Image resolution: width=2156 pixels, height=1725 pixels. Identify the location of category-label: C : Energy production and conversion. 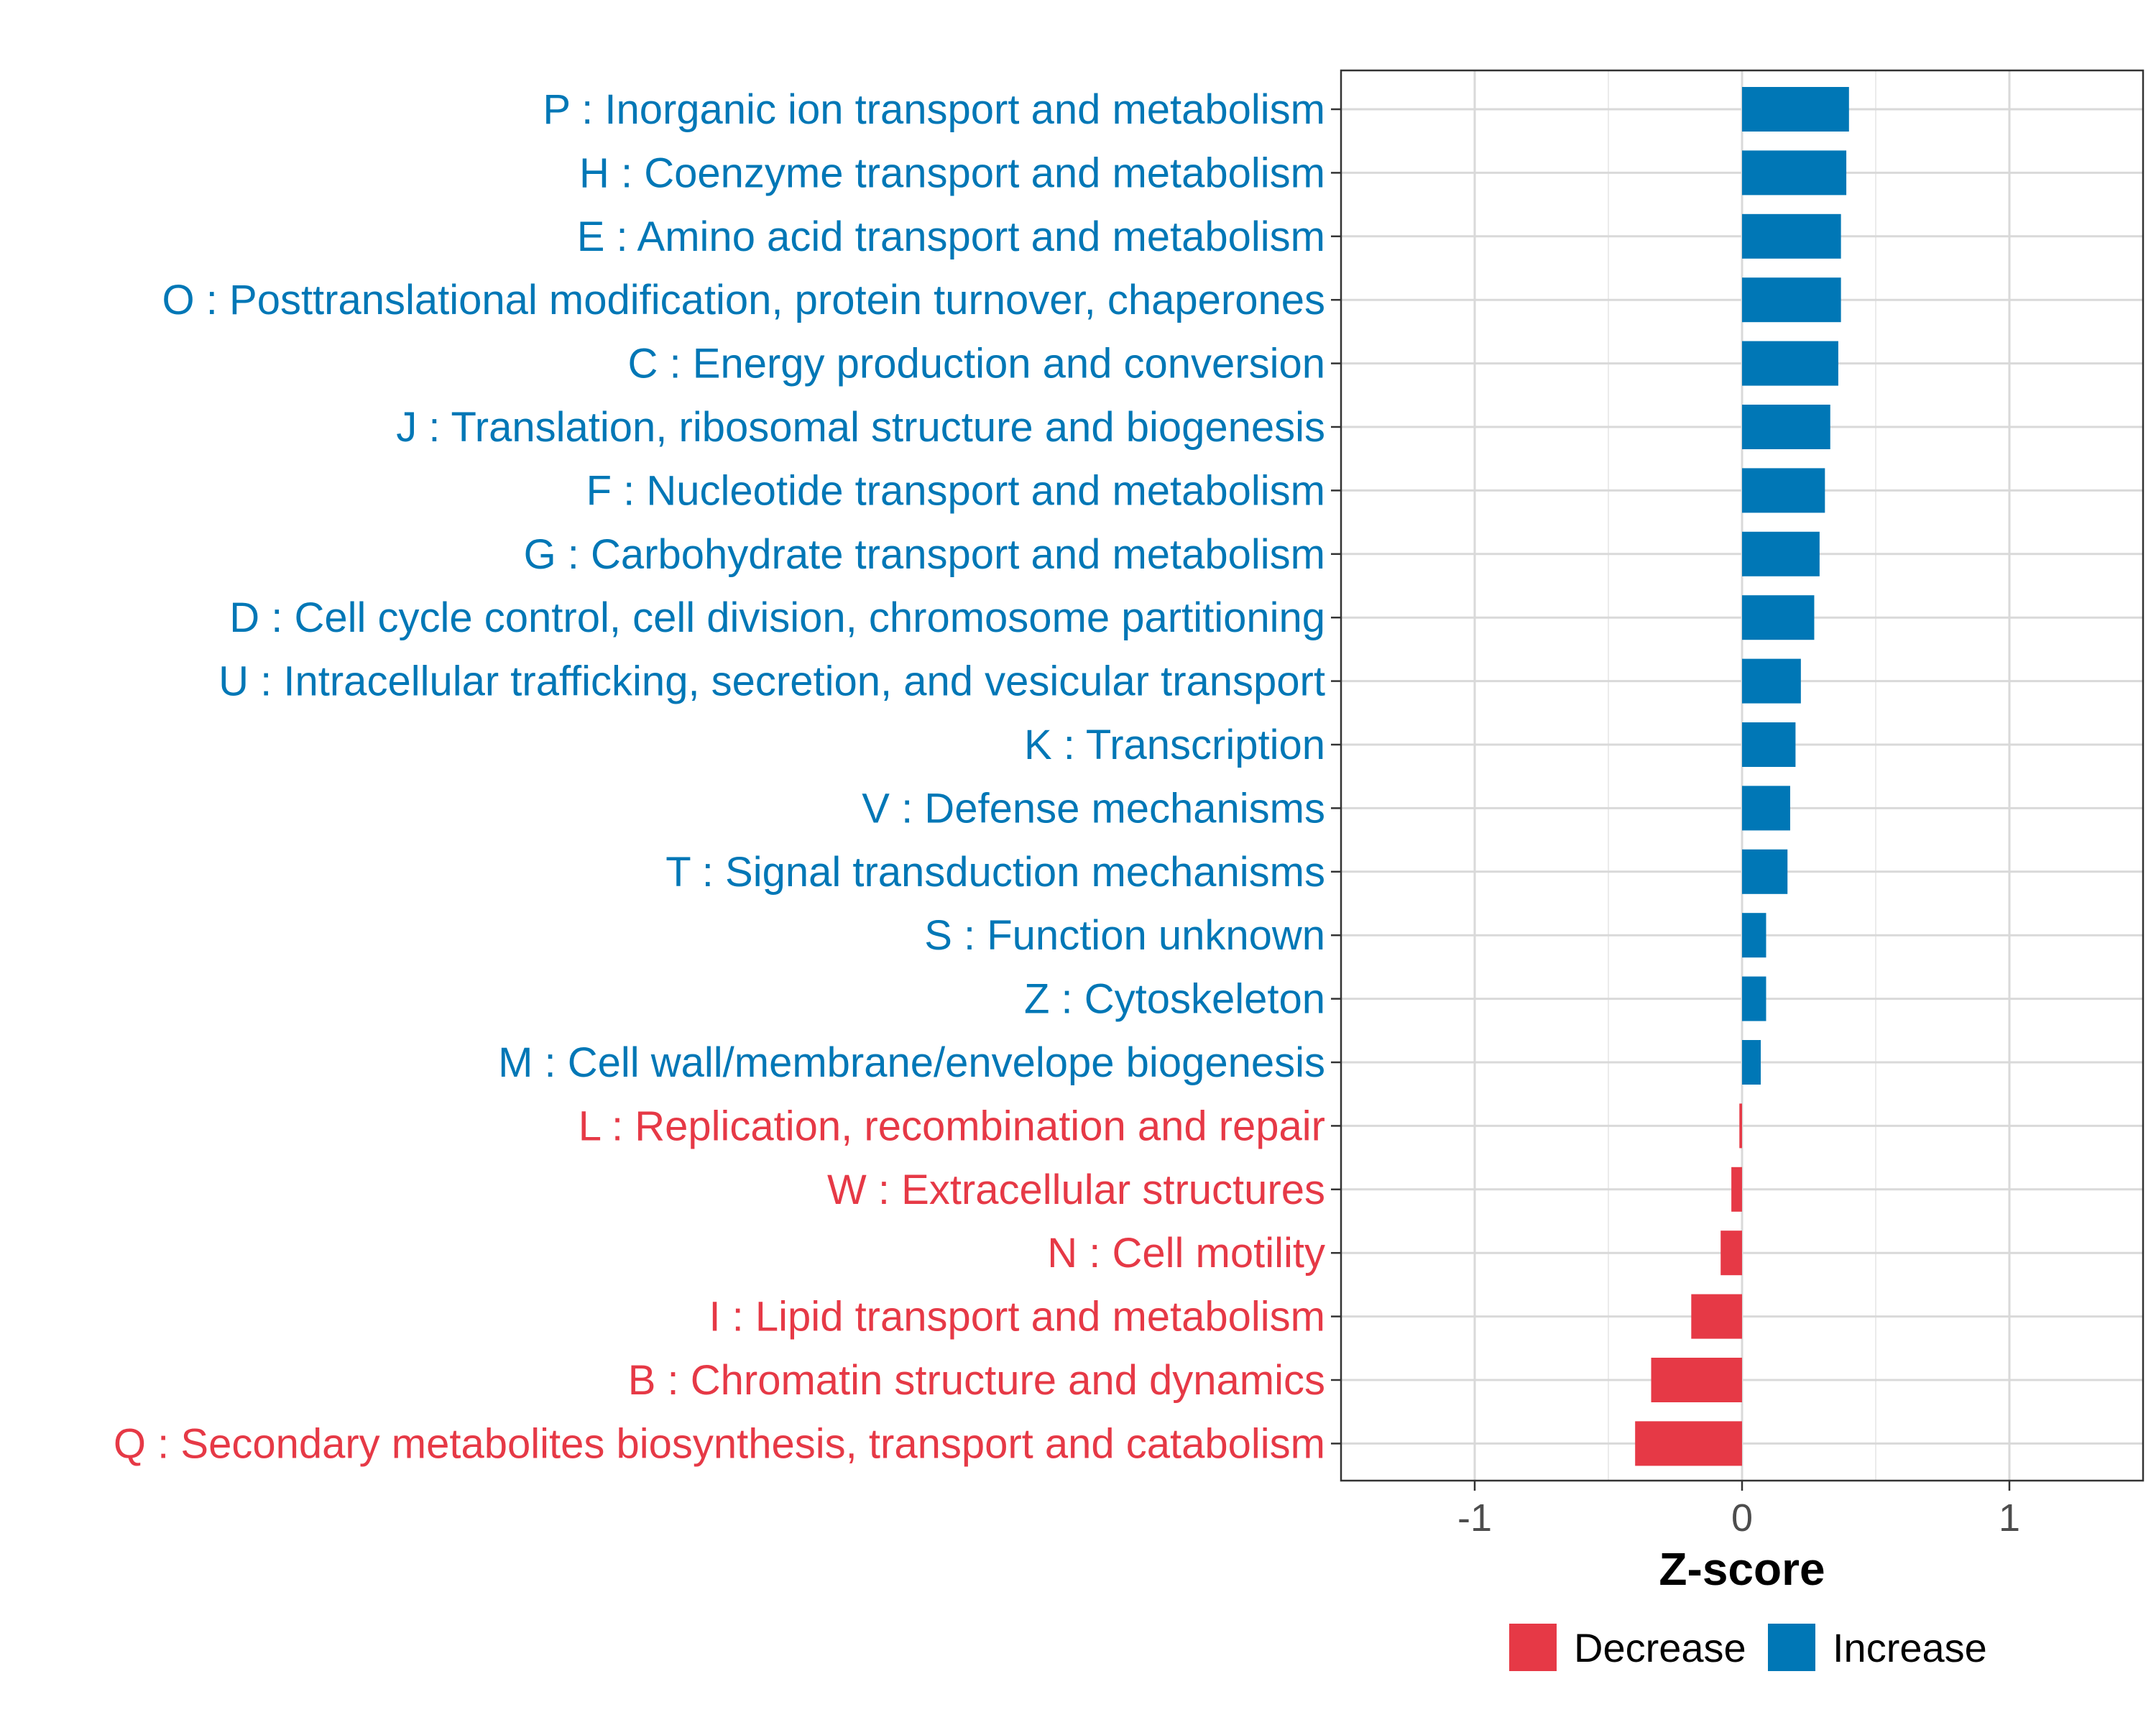
(977, 364).